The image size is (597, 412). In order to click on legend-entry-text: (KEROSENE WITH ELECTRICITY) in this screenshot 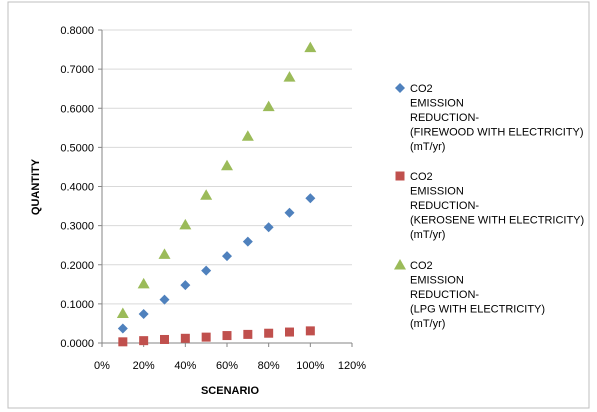, I will do `click(497, 221)`.